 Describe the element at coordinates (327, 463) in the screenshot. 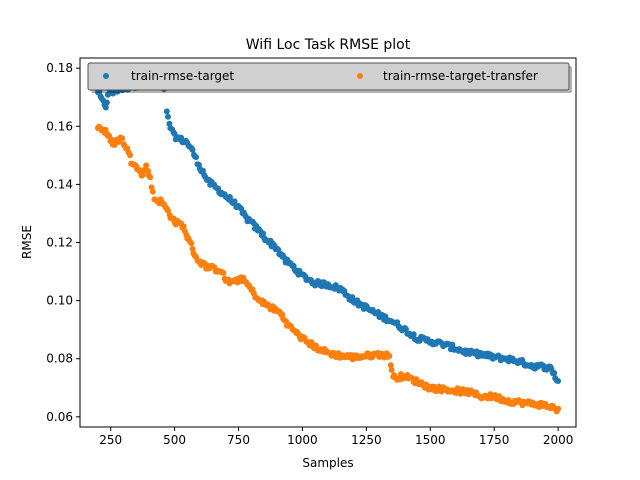

I see `x-axis-label: Samples` at that location.